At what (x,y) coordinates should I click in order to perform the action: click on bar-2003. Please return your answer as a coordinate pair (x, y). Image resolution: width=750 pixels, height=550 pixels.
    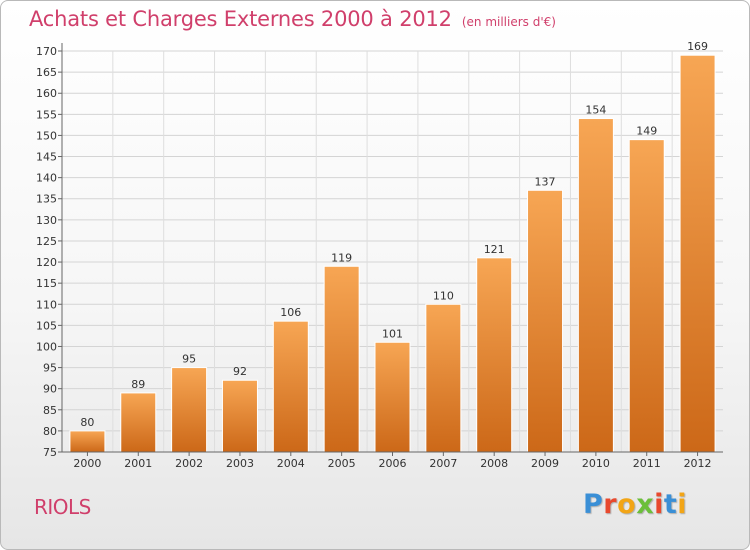
    Looking at the image, I should click on (239, 416).